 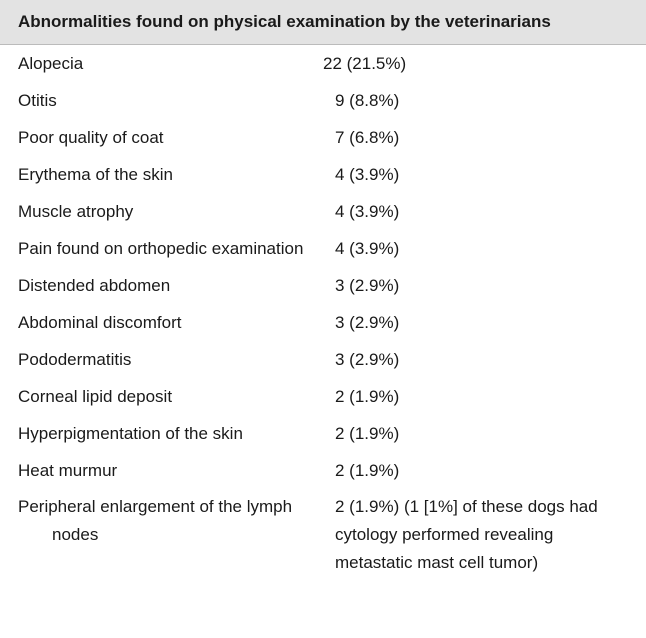 What do you see at coordinates (130, 433) in the screenshot?
I see `label-cell: Hyperpigmentation of the skin` at bounding box center [130, 433].